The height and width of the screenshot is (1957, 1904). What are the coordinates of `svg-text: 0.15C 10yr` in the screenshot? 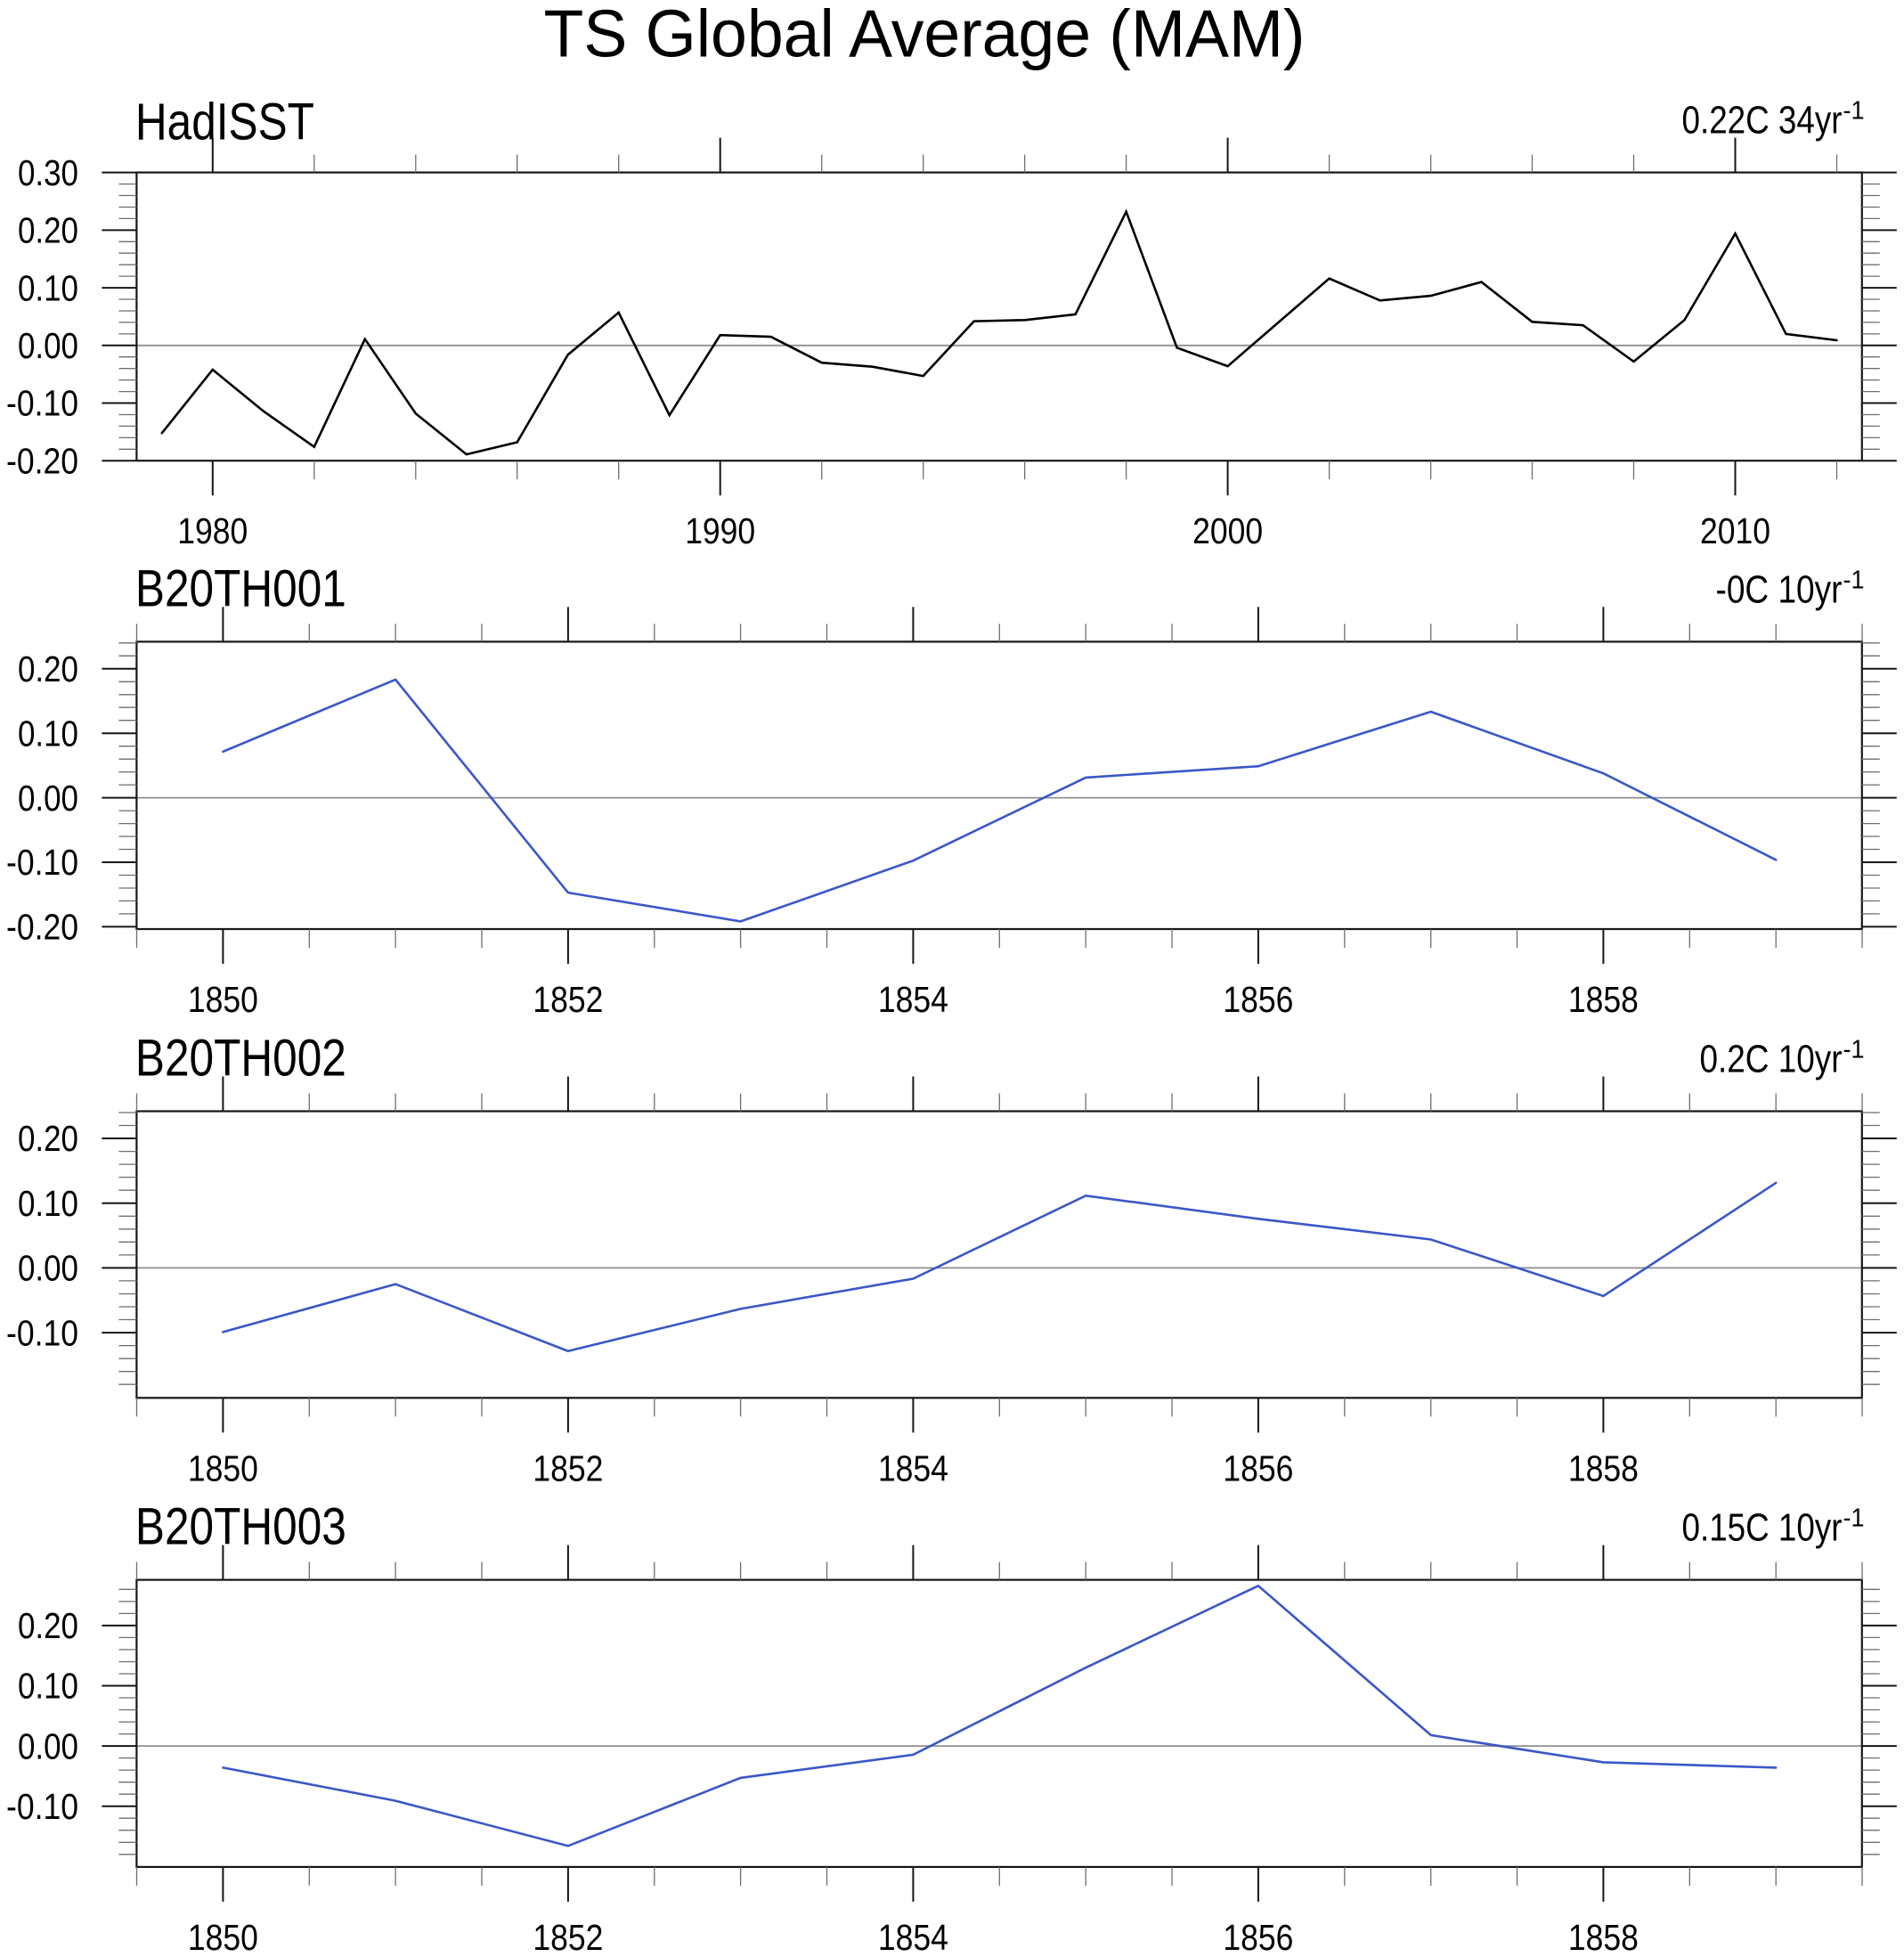 It's located at (1762, 1528).